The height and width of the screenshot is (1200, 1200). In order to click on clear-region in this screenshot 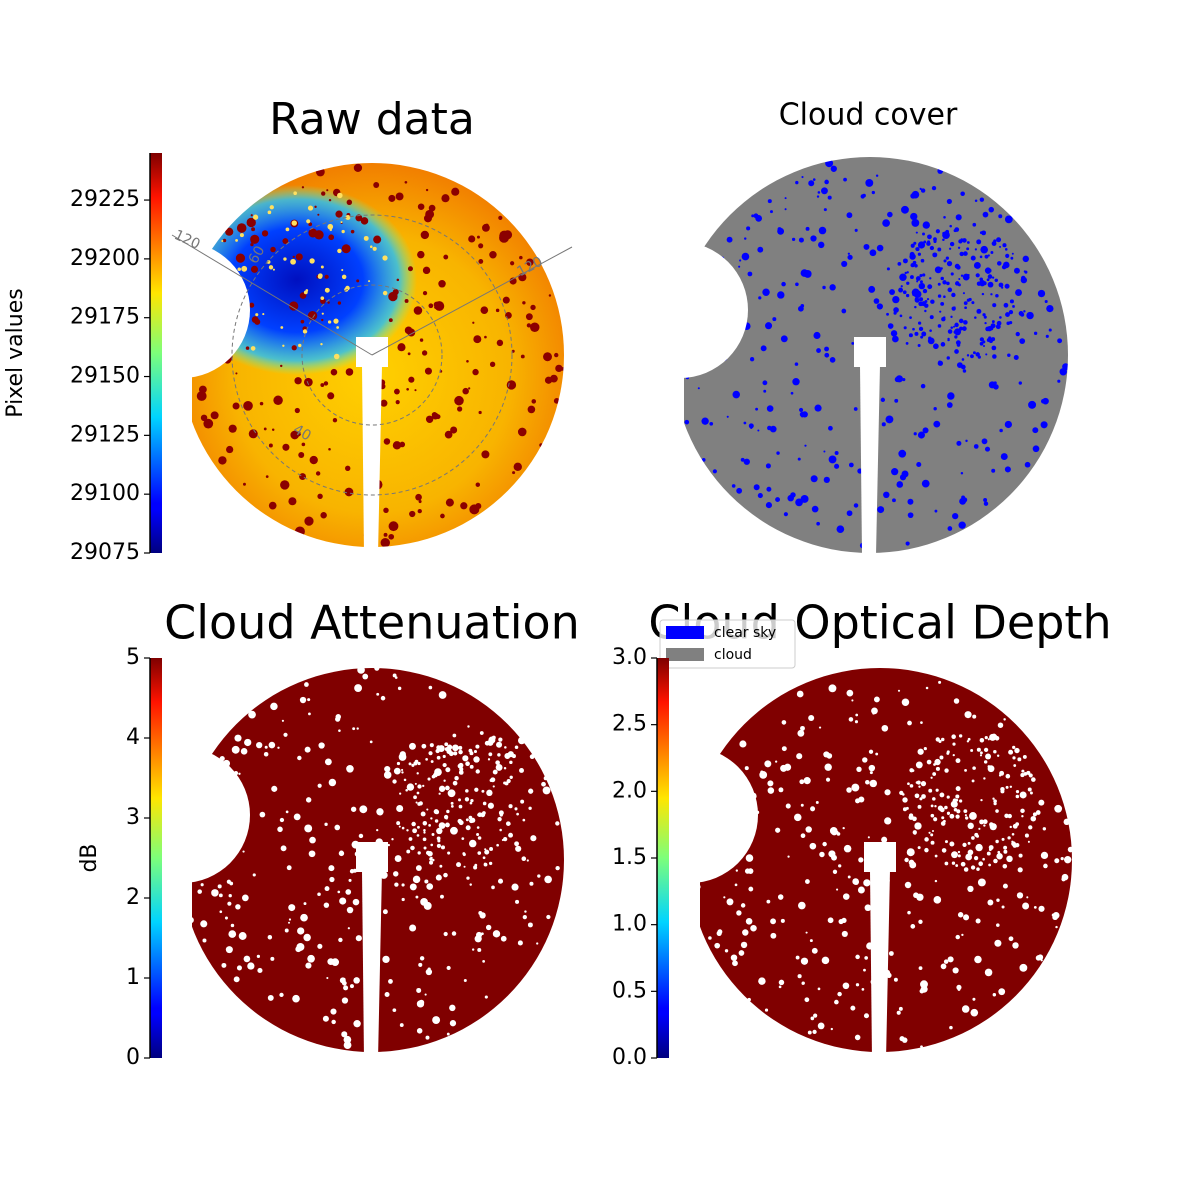, I will do `click(297, 280)`.